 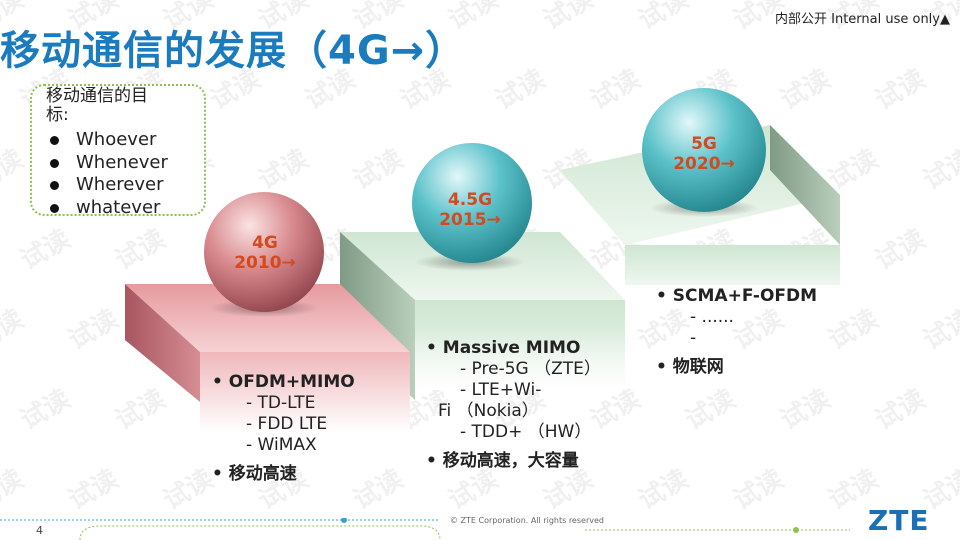 What do you see at coordinates (265, 243) in the screenshot?
I see `sphere-label-gen: 4G` at bounding box center [265, 243].